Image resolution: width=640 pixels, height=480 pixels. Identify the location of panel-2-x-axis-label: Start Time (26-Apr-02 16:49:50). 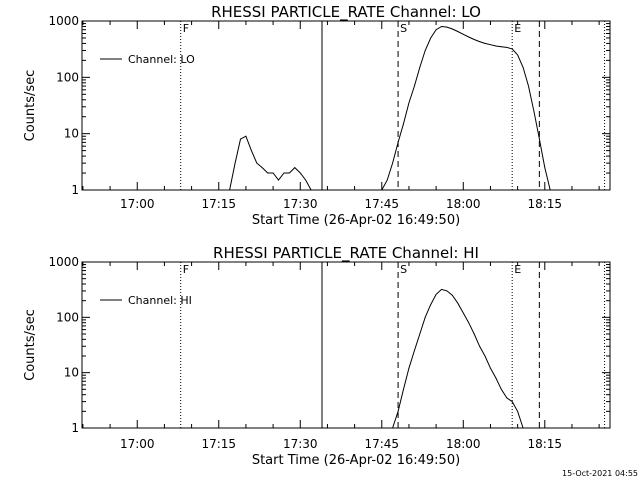
(356, 460).